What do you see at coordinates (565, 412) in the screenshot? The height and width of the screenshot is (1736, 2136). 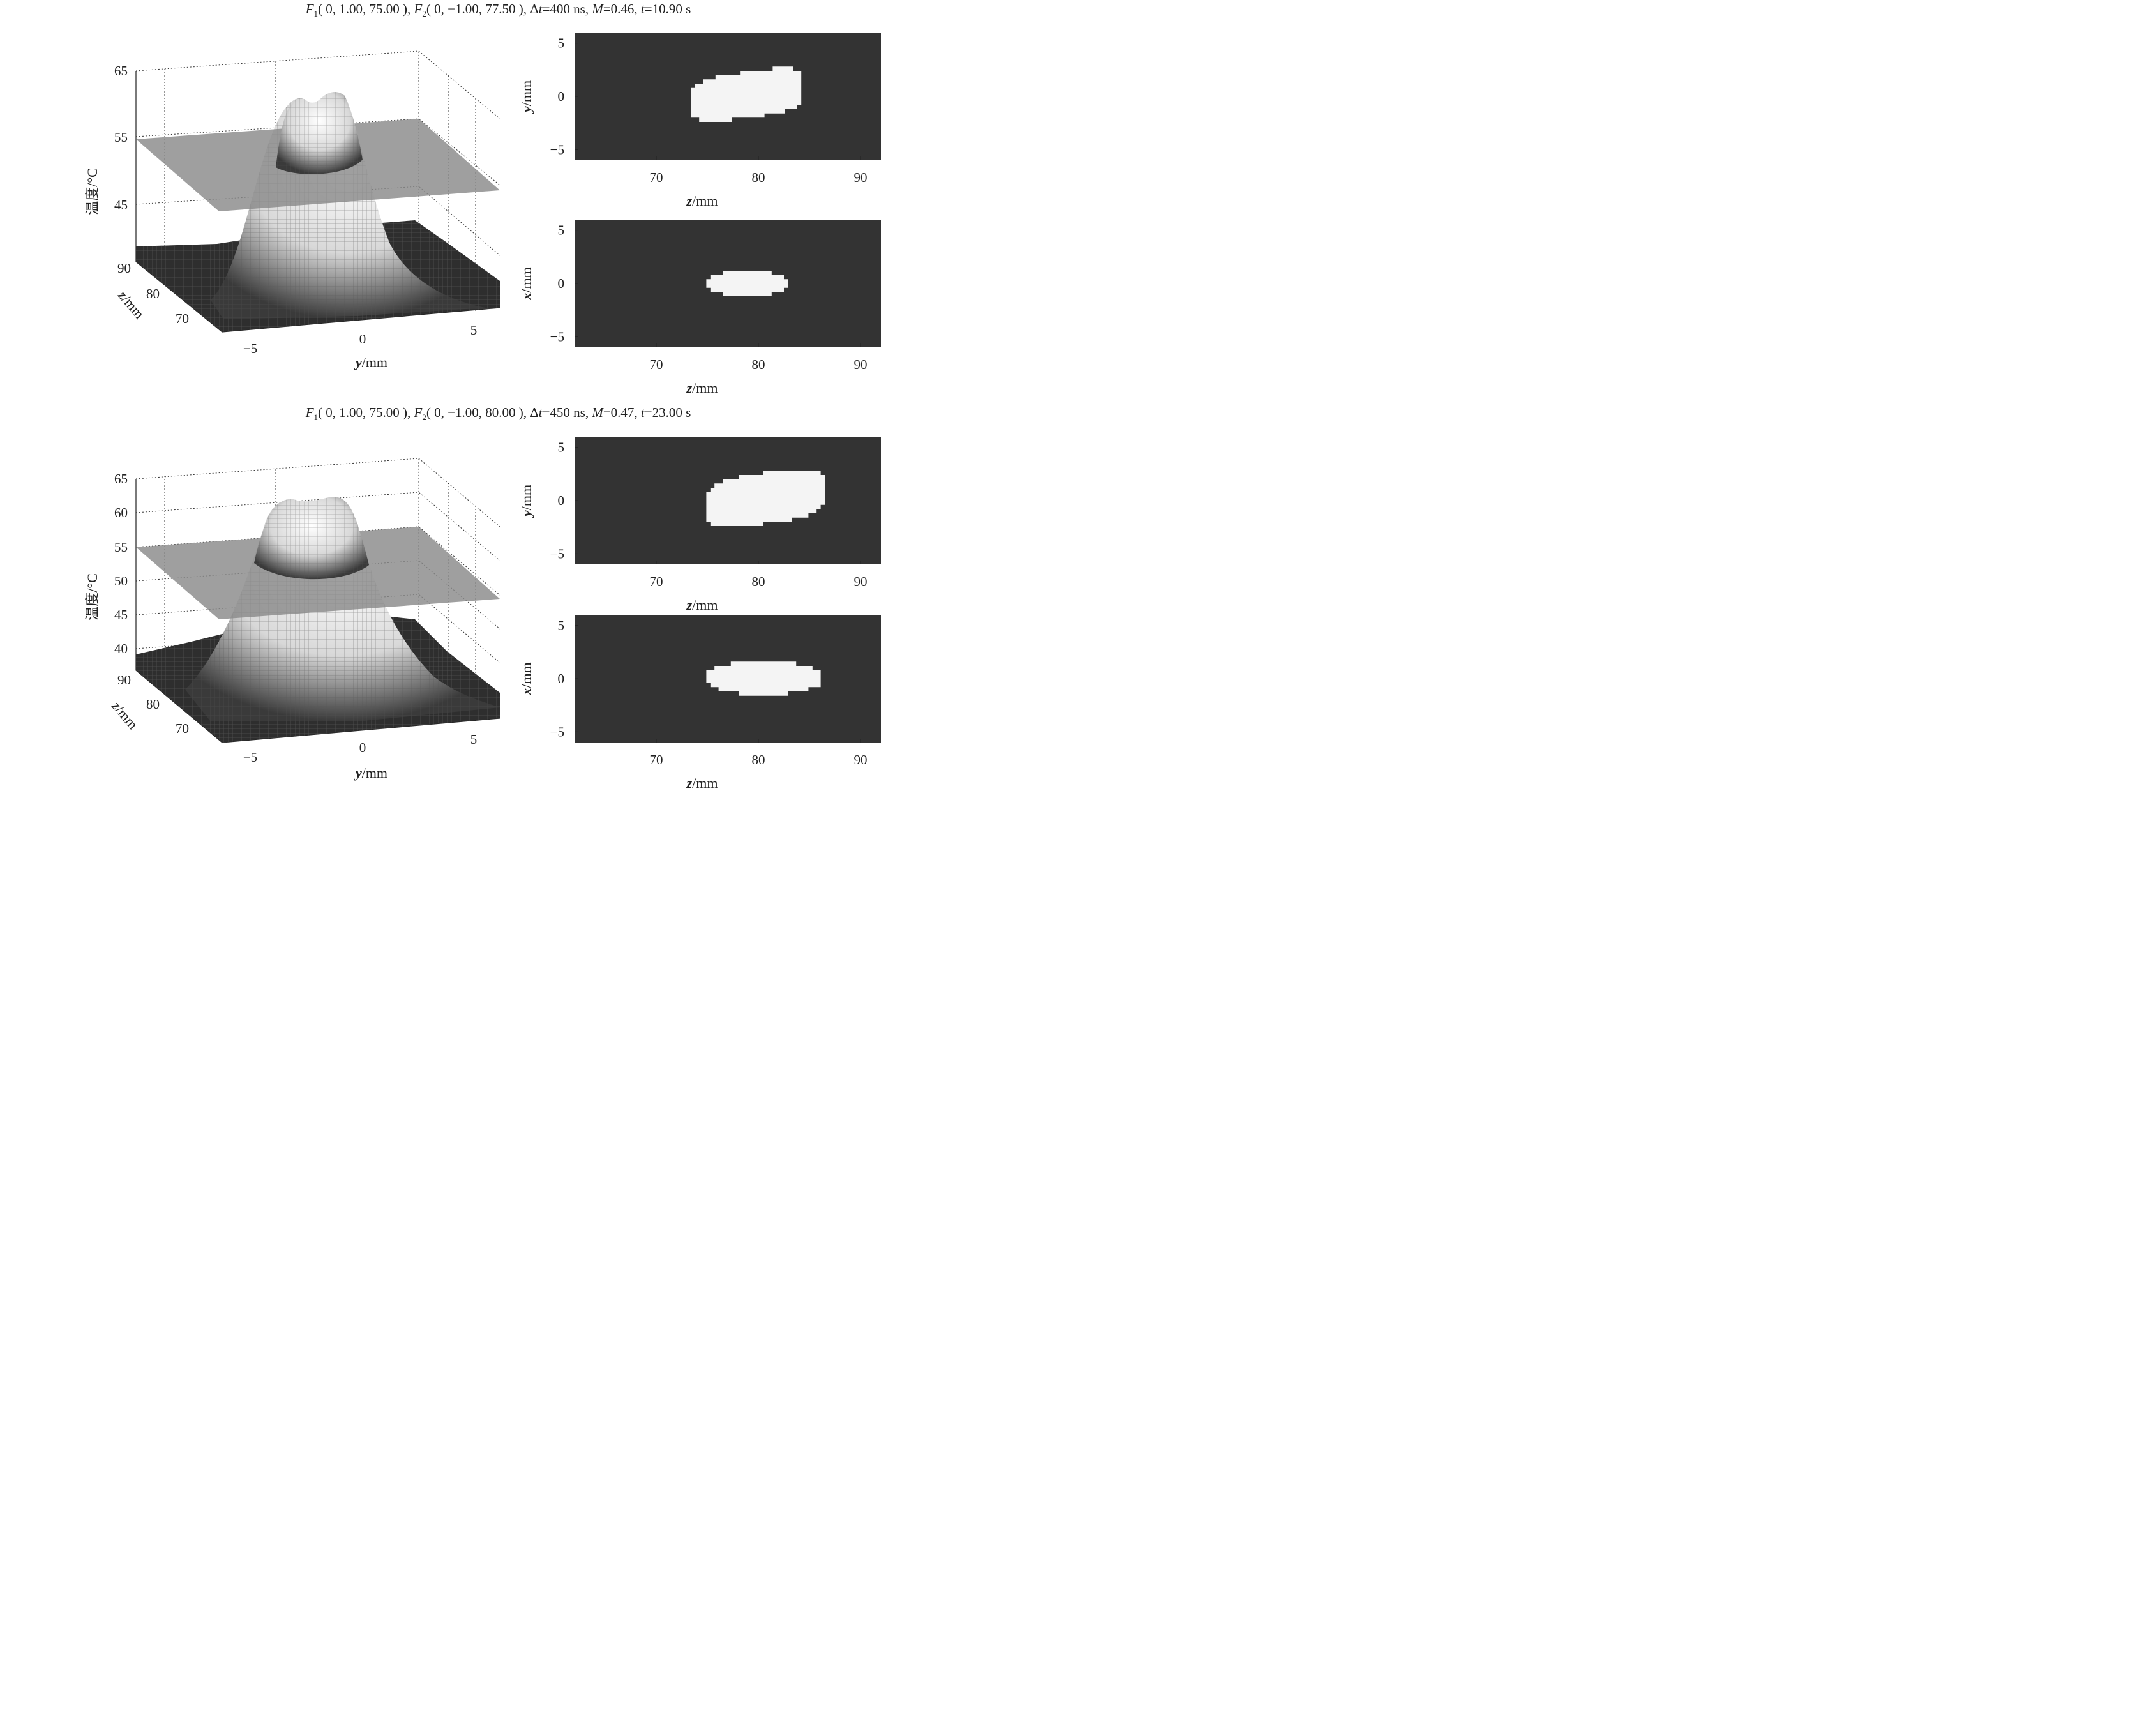 I see `title-dt-value: =450 ns,` at bounding box center [565, 412].